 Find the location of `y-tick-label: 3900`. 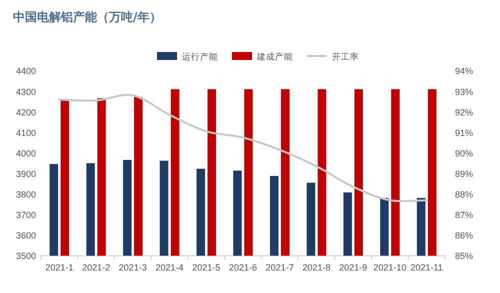

y-tick-label: 3900 is located at coordinates (26, 173).